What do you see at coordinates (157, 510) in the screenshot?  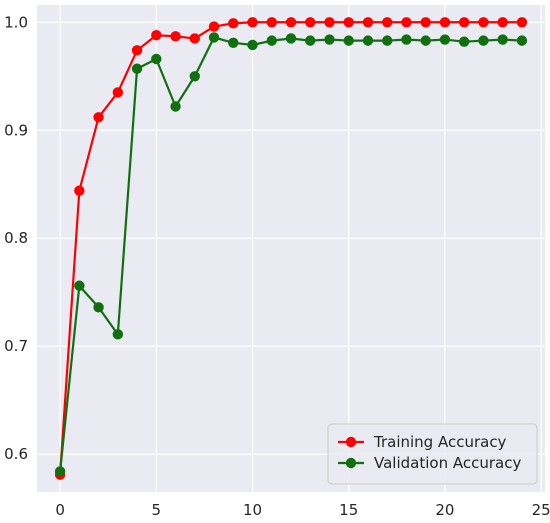 I see `x-tick-label: 5` at bounding box center [157, 510].